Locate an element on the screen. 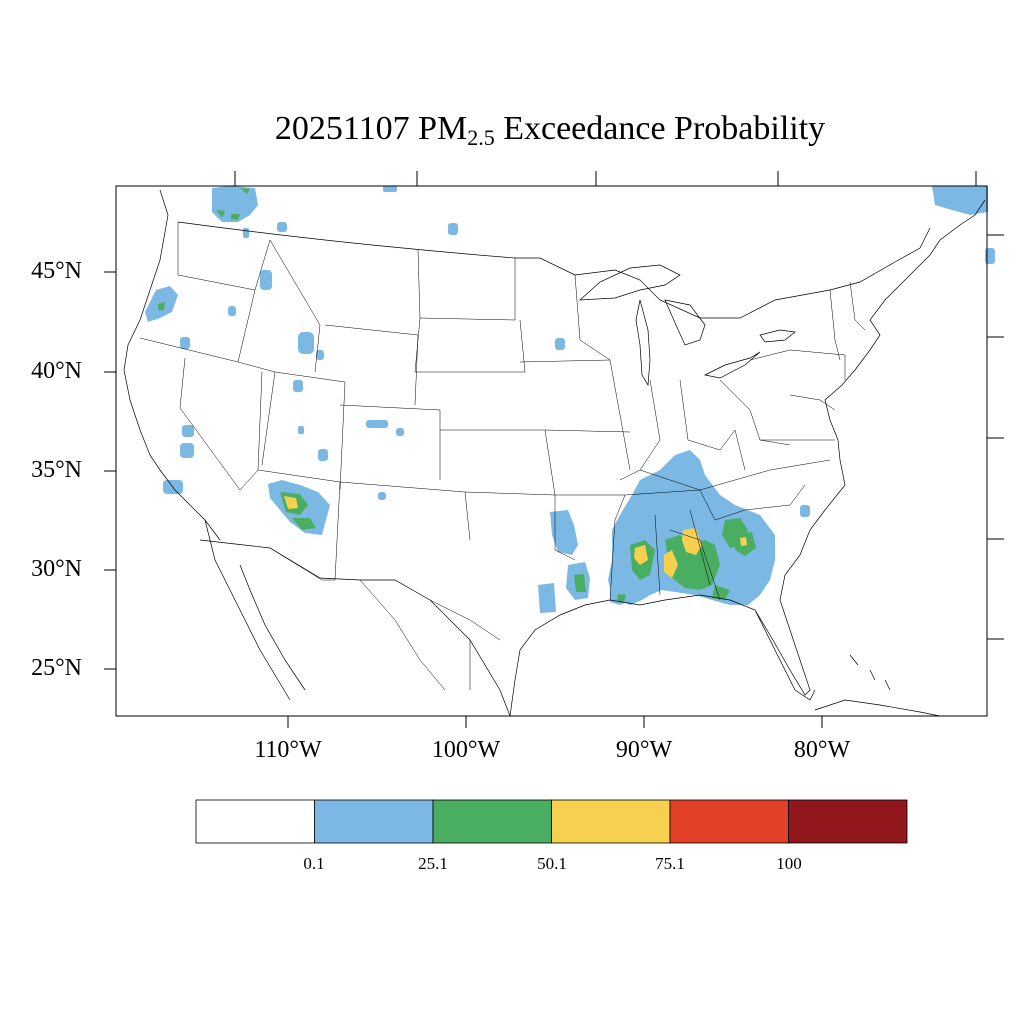  blob-louisiana is located at coordinates (585, 561).